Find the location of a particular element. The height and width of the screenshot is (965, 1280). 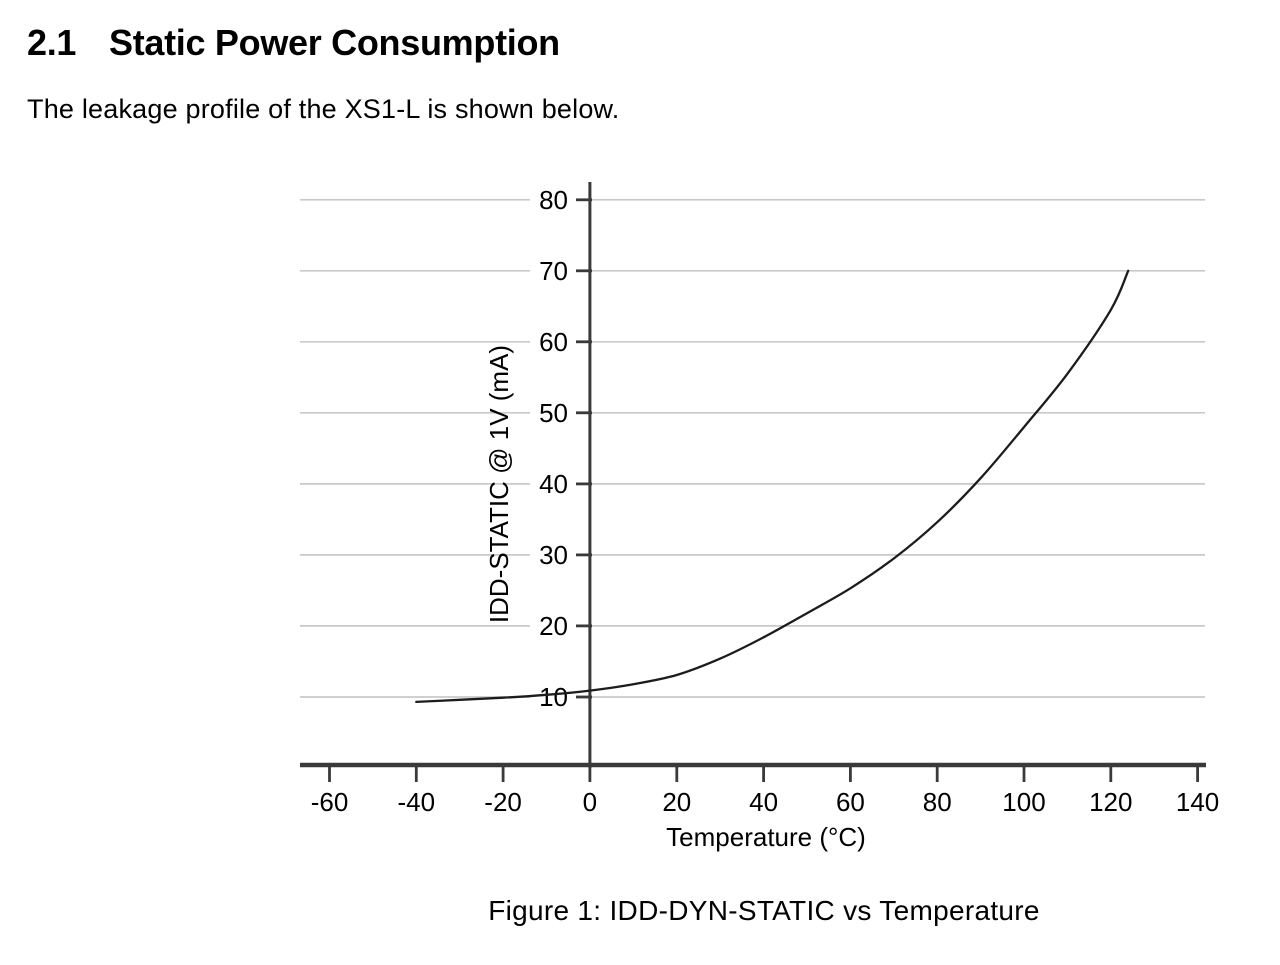

y-tick-label: 60 is located at coordinates (553, 342).